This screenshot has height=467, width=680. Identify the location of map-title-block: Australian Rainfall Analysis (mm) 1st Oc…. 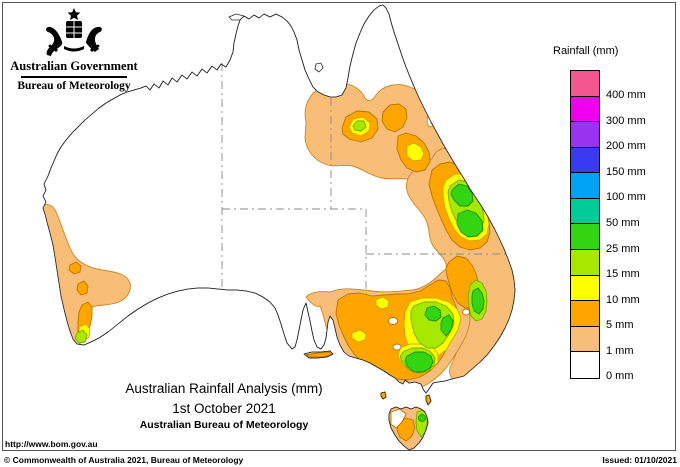
(224, 406).